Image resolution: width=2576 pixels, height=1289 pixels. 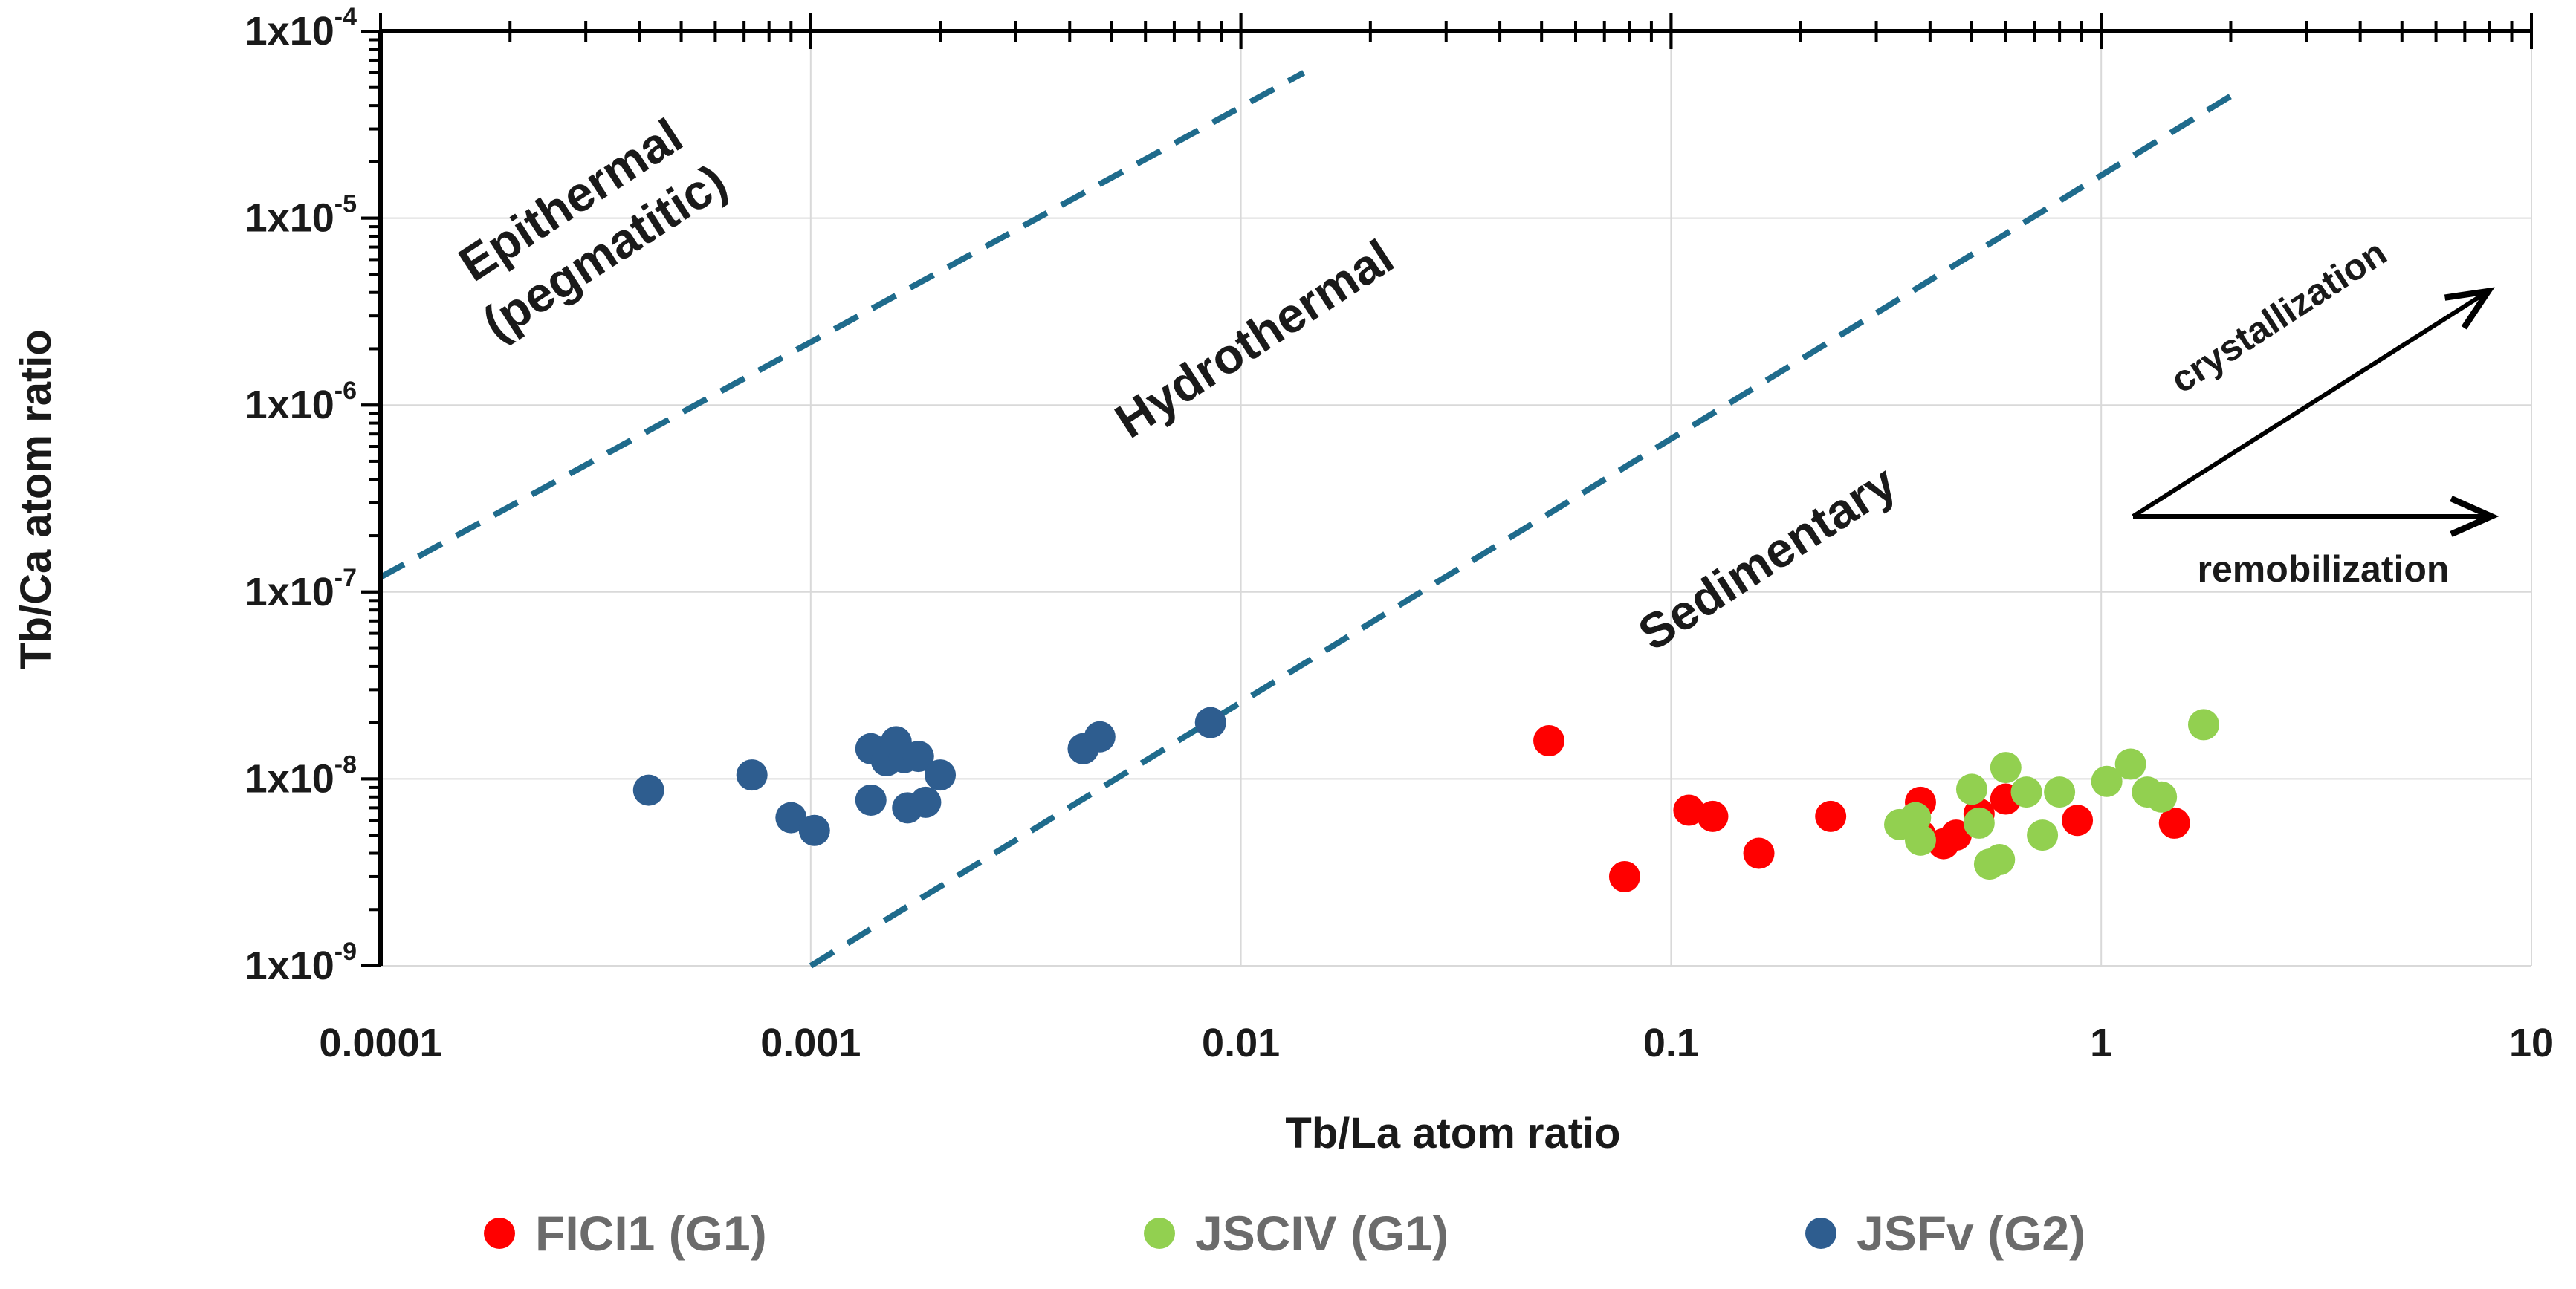 I want to click on y-tick-label: 1x10⁻⁸, so click(x=301, y=775).